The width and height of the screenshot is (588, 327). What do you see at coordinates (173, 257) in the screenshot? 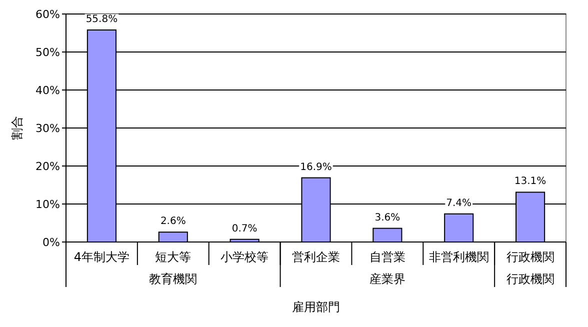
I see `x-tick-label: 短大等` at bounding box center [173, 257].